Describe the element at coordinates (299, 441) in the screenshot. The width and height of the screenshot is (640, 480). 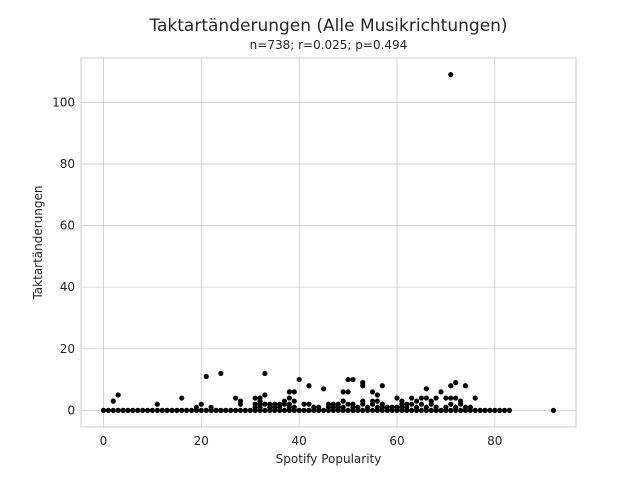
I see `x-tick-label: 40` at that location.